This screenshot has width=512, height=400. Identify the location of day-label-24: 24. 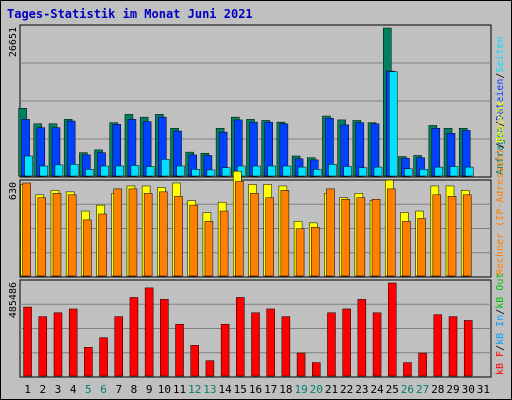
(377, 389).